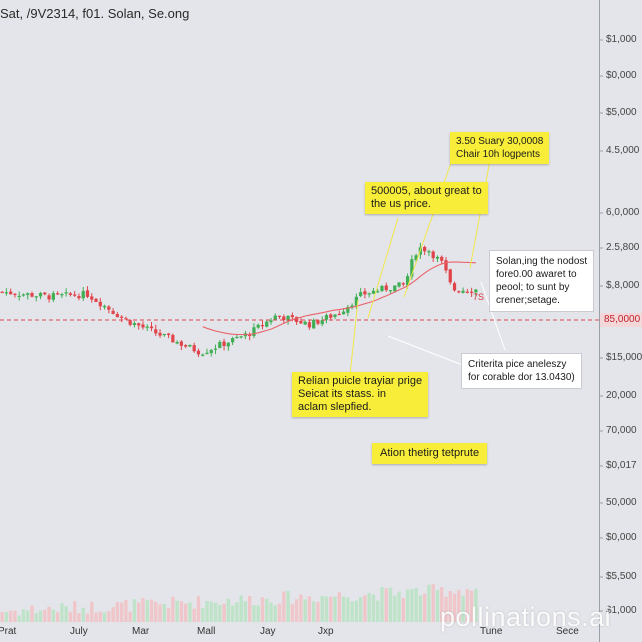  Describe the element at coordinates (536, 274) in the screenshot. I see `annotation-line: fore0.00 awaret to` at that location.